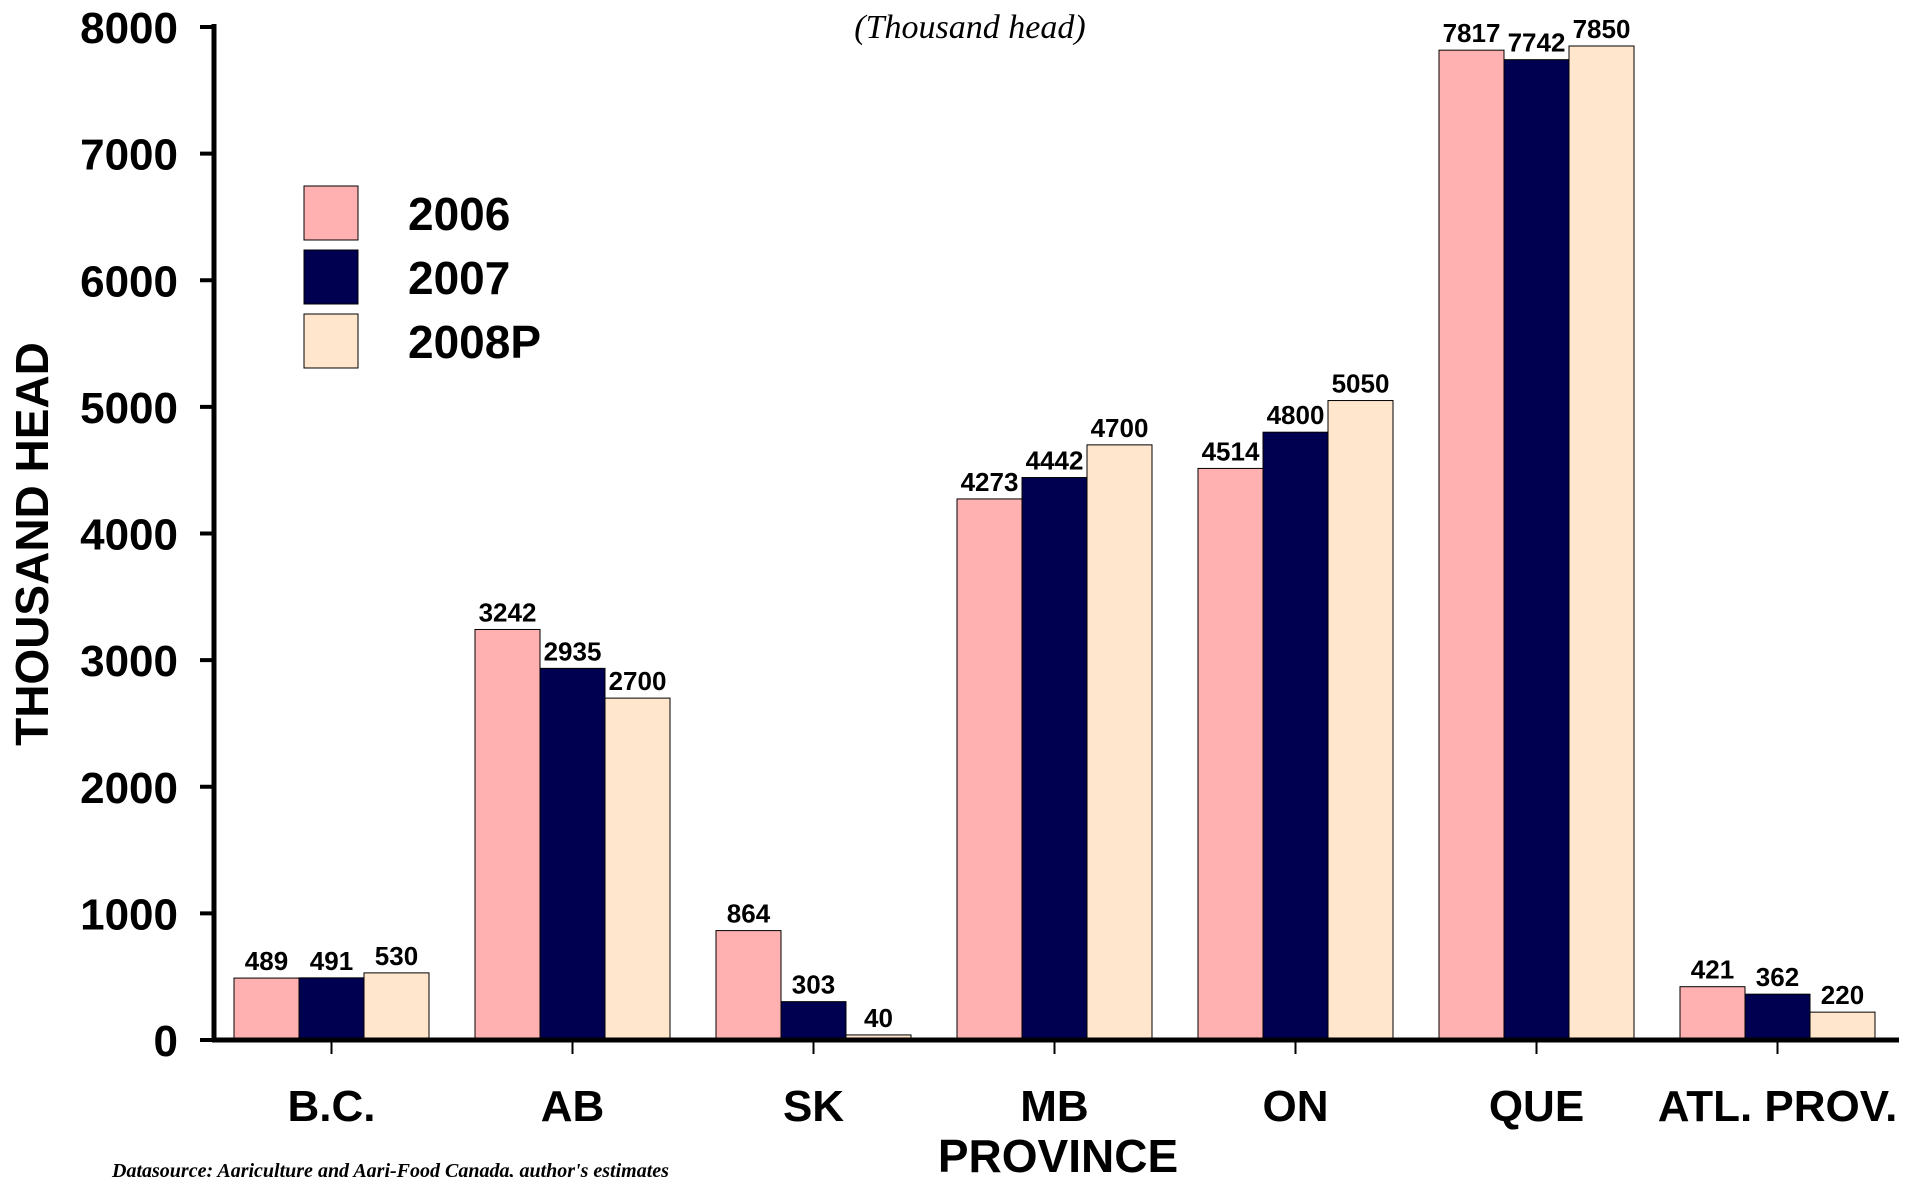 Image resolution: width=1919 pixels, height=1177 pixels. I want to click on data-label-que-2006: 7817, so click(1472, 33).